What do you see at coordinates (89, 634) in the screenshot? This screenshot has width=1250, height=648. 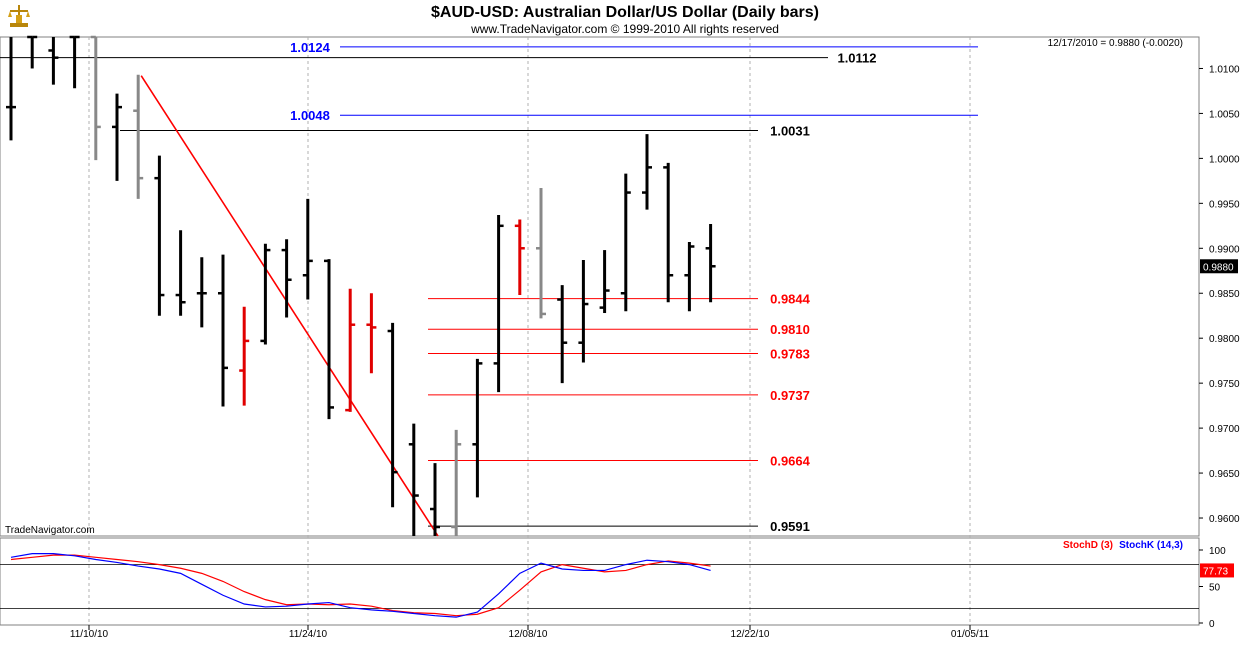 I see `x-tick-label: 11/10/10` at bounding box center [89, 634].